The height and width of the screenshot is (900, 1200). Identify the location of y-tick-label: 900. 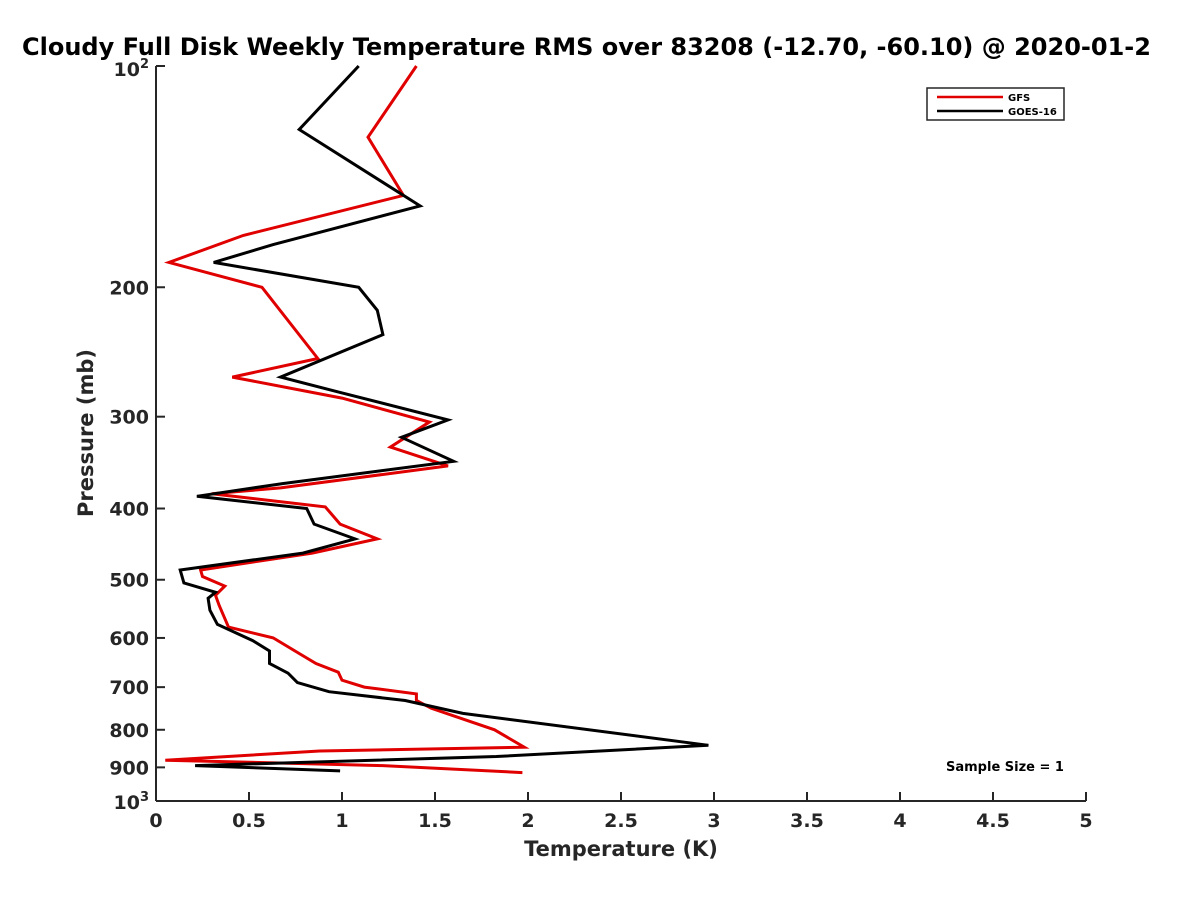
(129, 768).